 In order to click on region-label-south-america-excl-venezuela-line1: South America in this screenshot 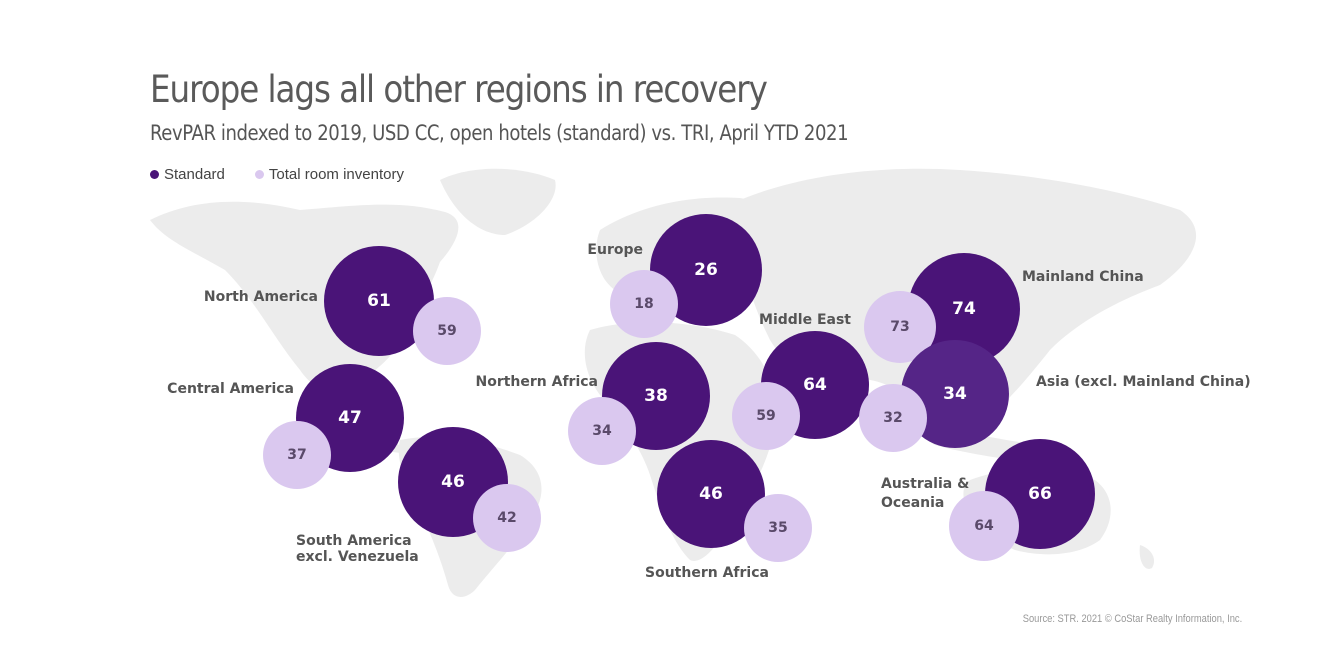, I will do `click(354, 541)`.